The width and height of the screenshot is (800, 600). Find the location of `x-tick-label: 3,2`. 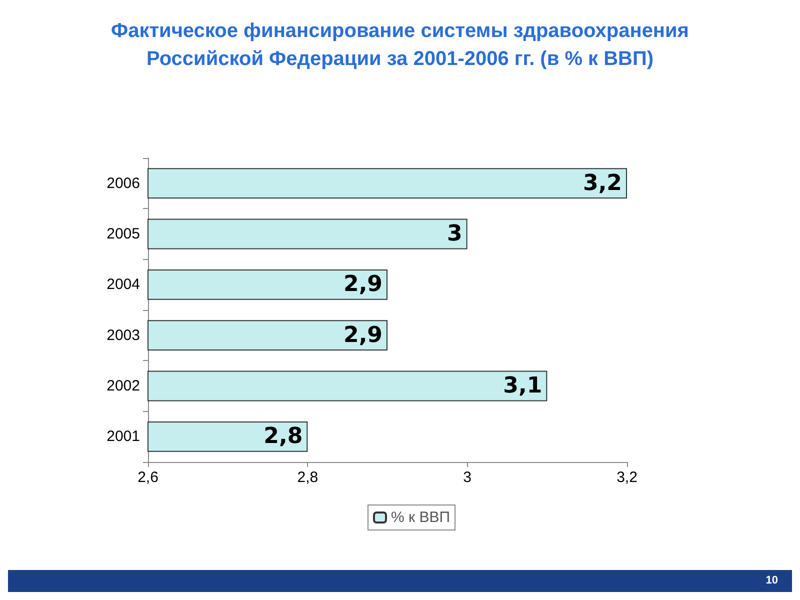

x-tick-label: 3,2 is located at coordinates (627, 477).